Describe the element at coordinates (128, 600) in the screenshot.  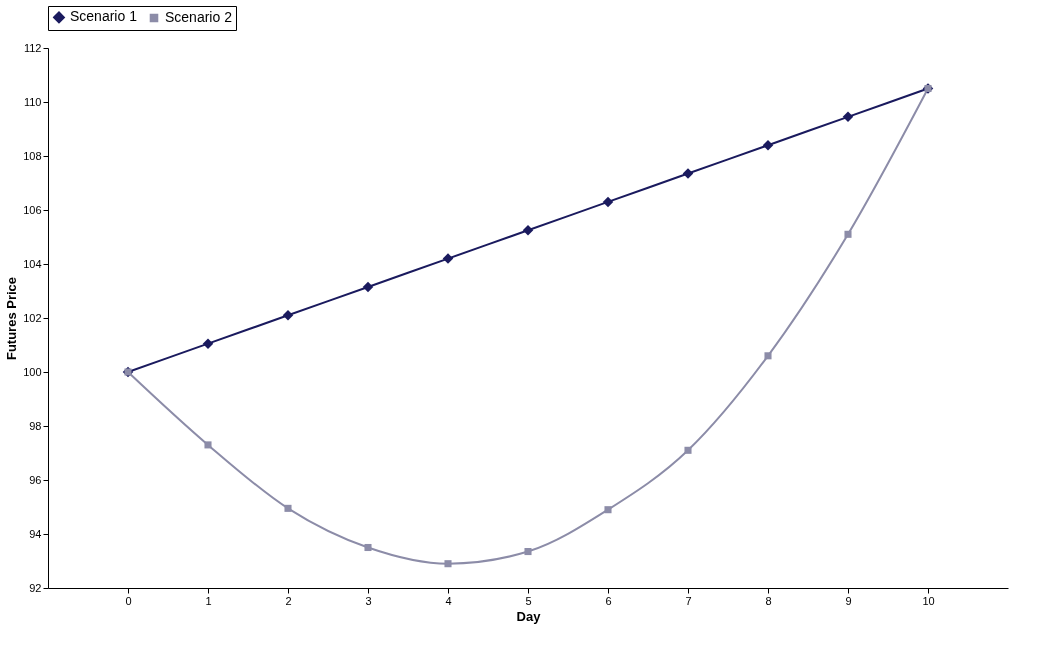
I see `x-tick-label: 0` at that location.